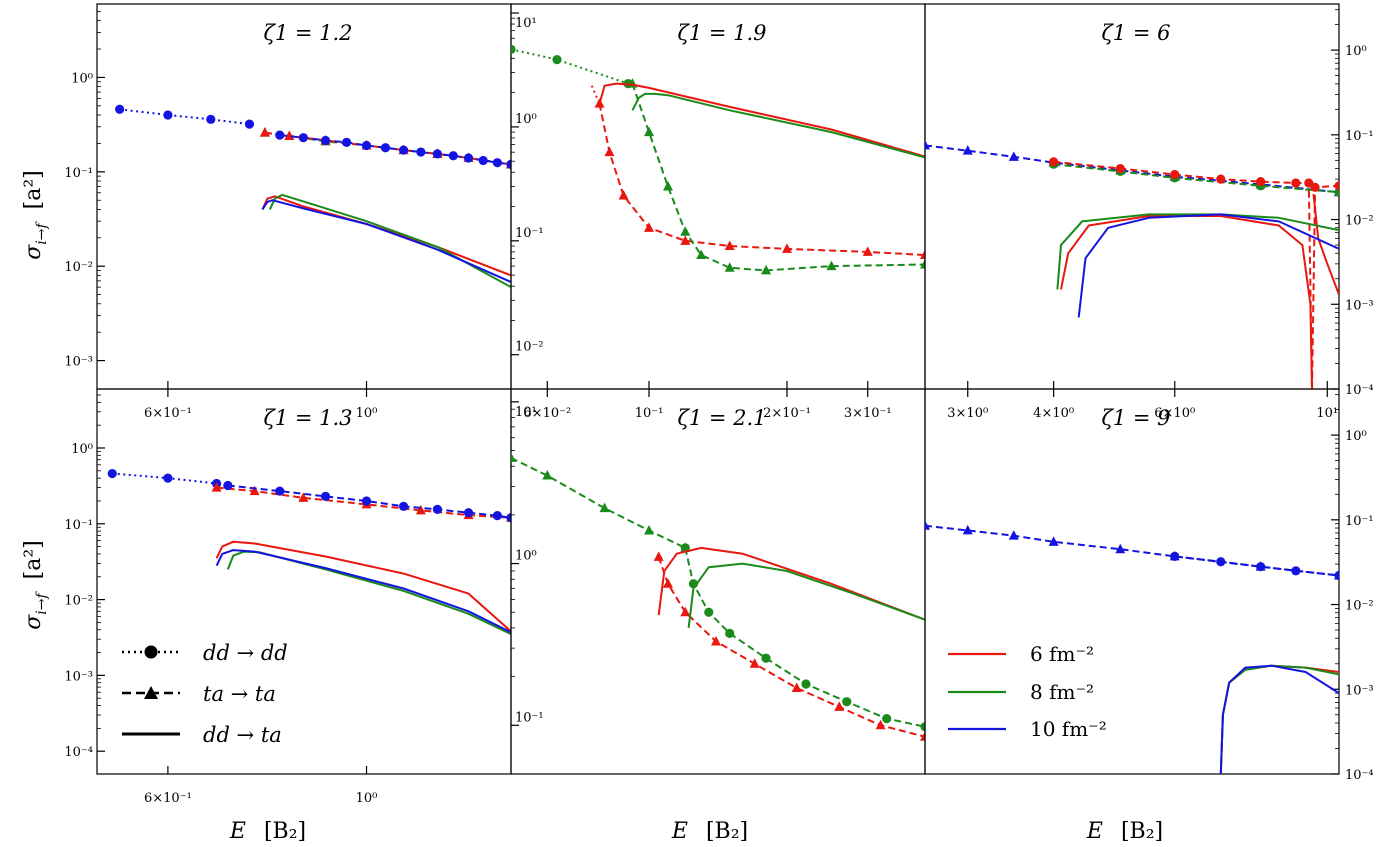  I want to click on y-tick-label: 10¹, so click(526, 23).